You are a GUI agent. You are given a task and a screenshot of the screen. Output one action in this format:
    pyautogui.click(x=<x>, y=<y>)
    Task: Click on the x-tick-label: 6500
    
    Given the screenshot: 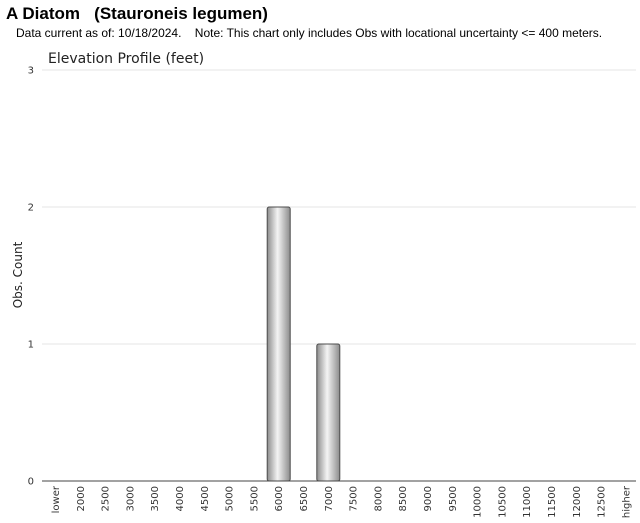 What is the action you would take?
    pyautogui.click(x=304, y=498)
    